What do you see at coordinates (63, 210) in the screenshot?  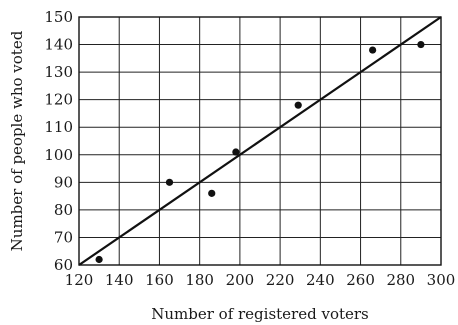 I see `y-tick-label: 80` at bounding box center [63, 210].